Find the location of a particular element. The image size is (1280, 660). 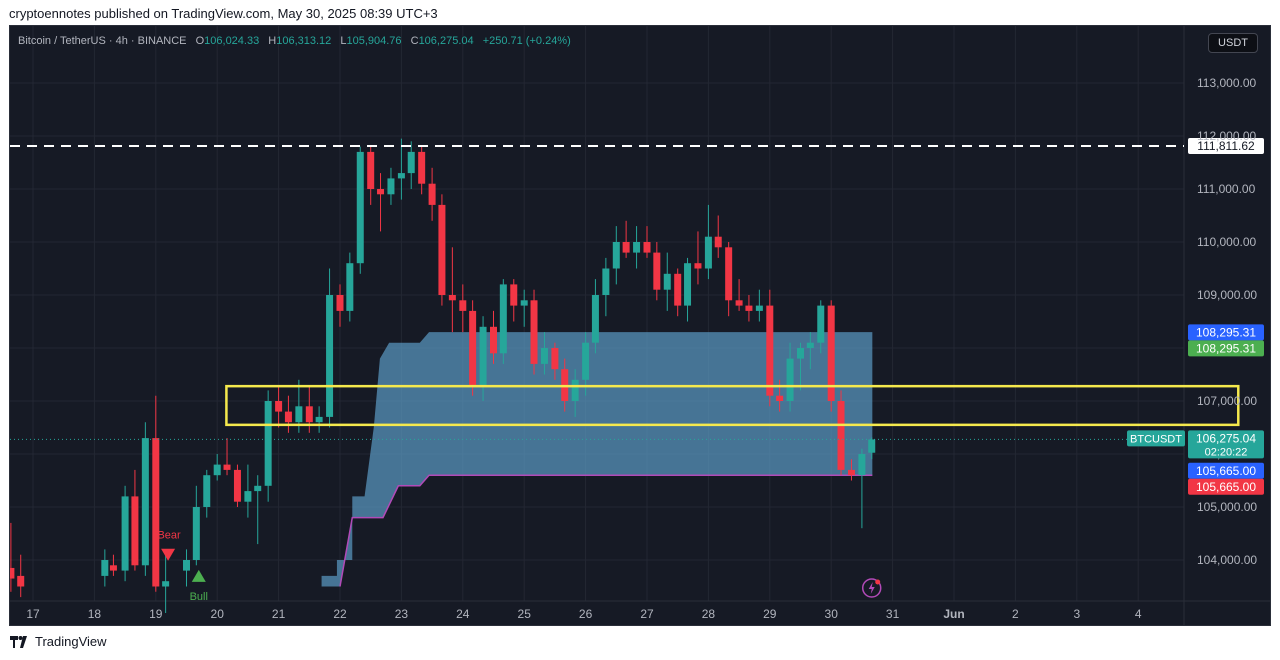

dashed-level-label: 111,811.62 is located at coordinates (1226, 146).